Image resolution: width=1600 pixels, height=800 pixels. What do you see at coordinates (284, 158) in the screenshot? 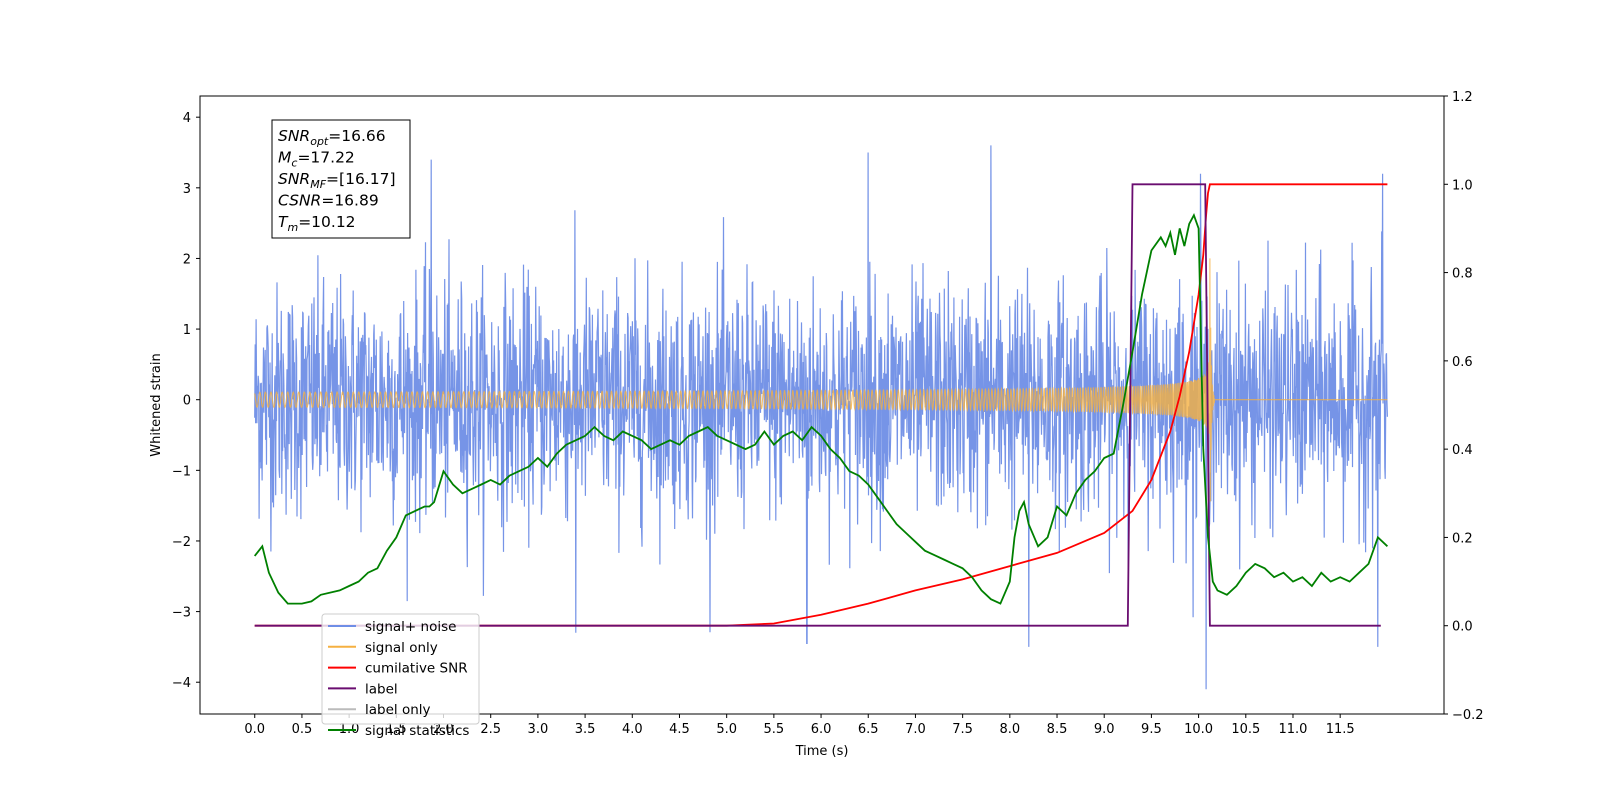
I see `annotation-symbol: M` at bounding box center [284, 158].